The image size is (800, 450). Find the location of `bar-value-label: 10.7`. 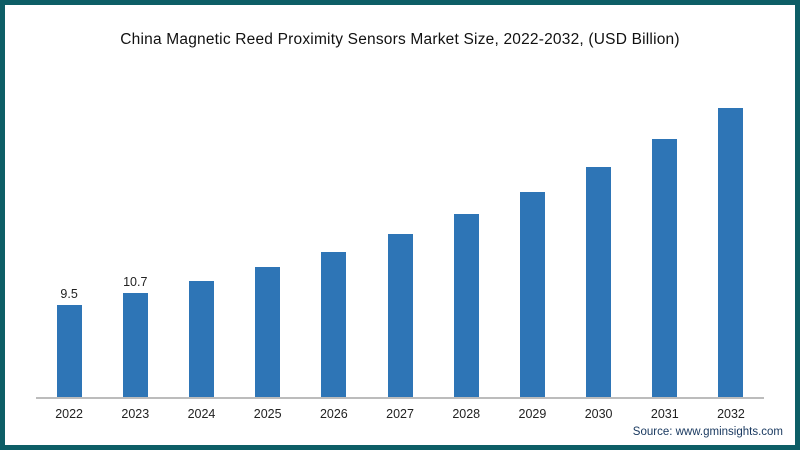

bar-value-label: 10.7 is located at coordinates (135, 282).